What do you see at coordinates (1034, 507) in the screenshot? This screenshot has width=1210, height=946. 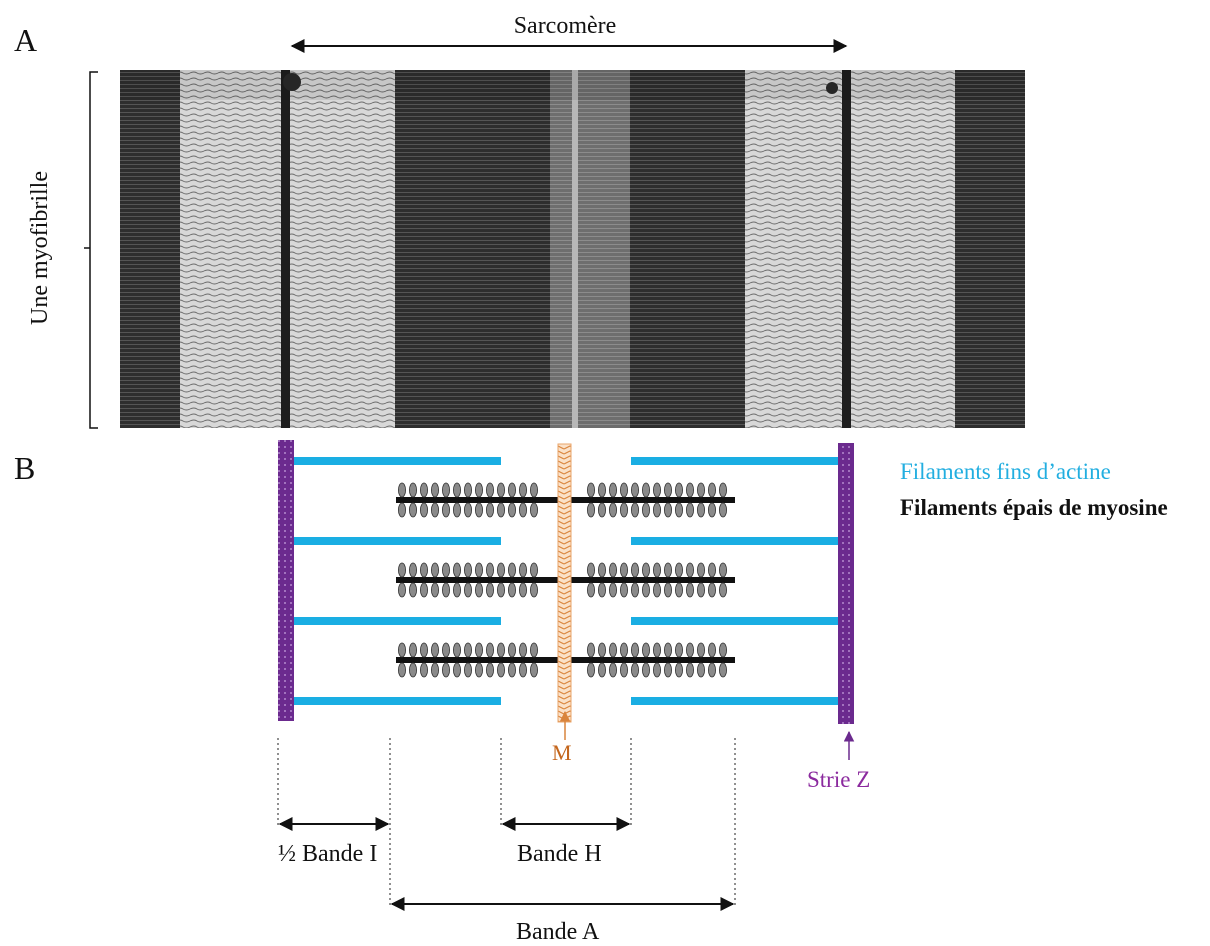 I see `legend-myosin: Filaments épais de myosine` at bounding box center [1034, 507].